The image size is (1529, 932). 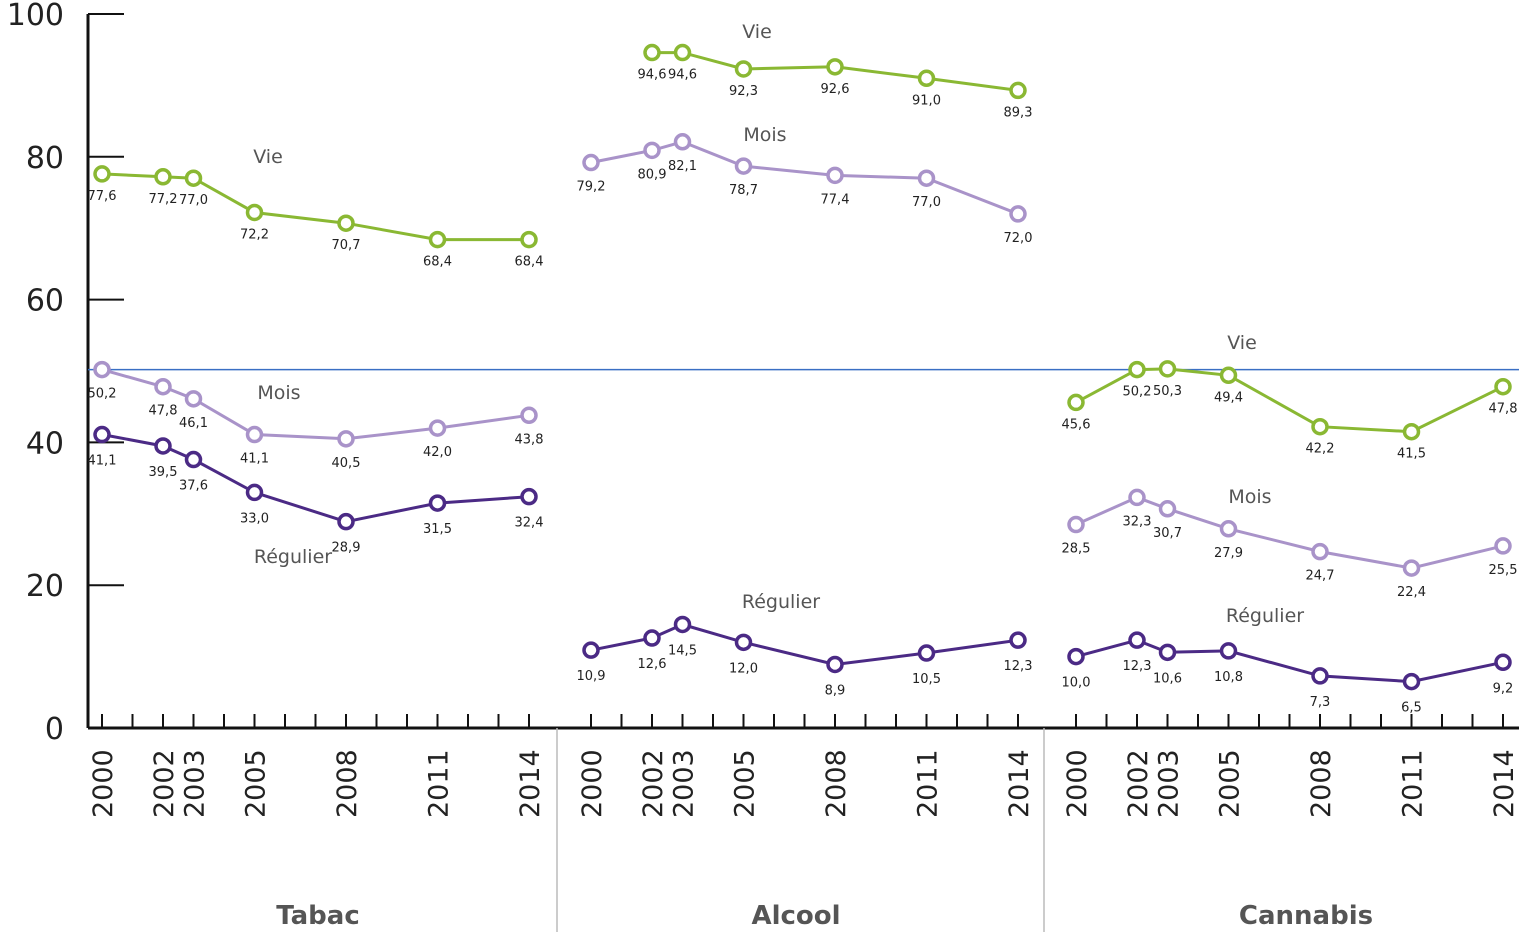 I want to click on x-tick-label: 2008, so click(x=836, y=783).